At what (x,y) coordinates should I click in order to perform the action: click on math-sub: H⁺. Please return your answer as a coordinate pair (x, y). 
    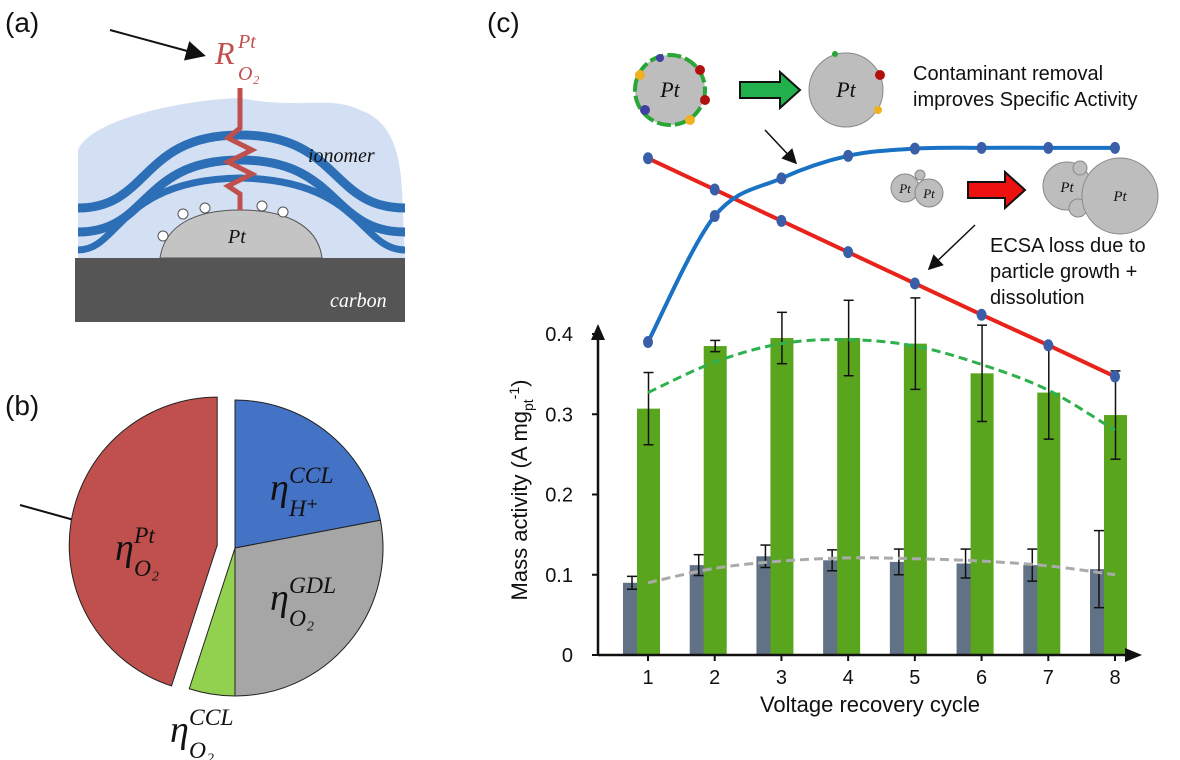
    Looking at the image, I should click on (303, 509).